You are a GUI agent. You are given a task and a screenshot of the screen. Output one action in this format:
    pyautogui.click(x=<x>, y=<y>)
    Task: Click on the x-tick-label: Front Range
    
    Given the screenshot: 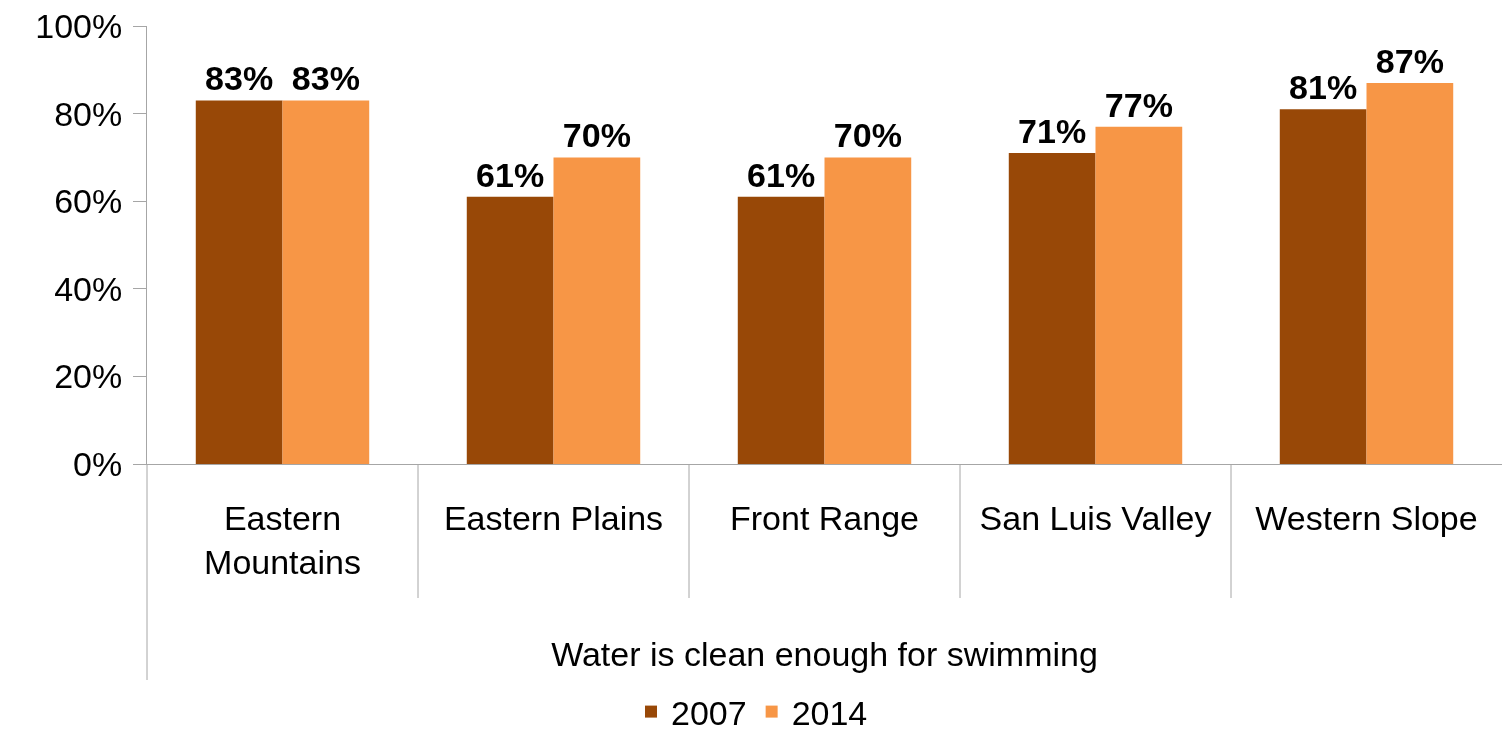 What is the action you would take?
    pyautogui.click(x=824, y=517)
    